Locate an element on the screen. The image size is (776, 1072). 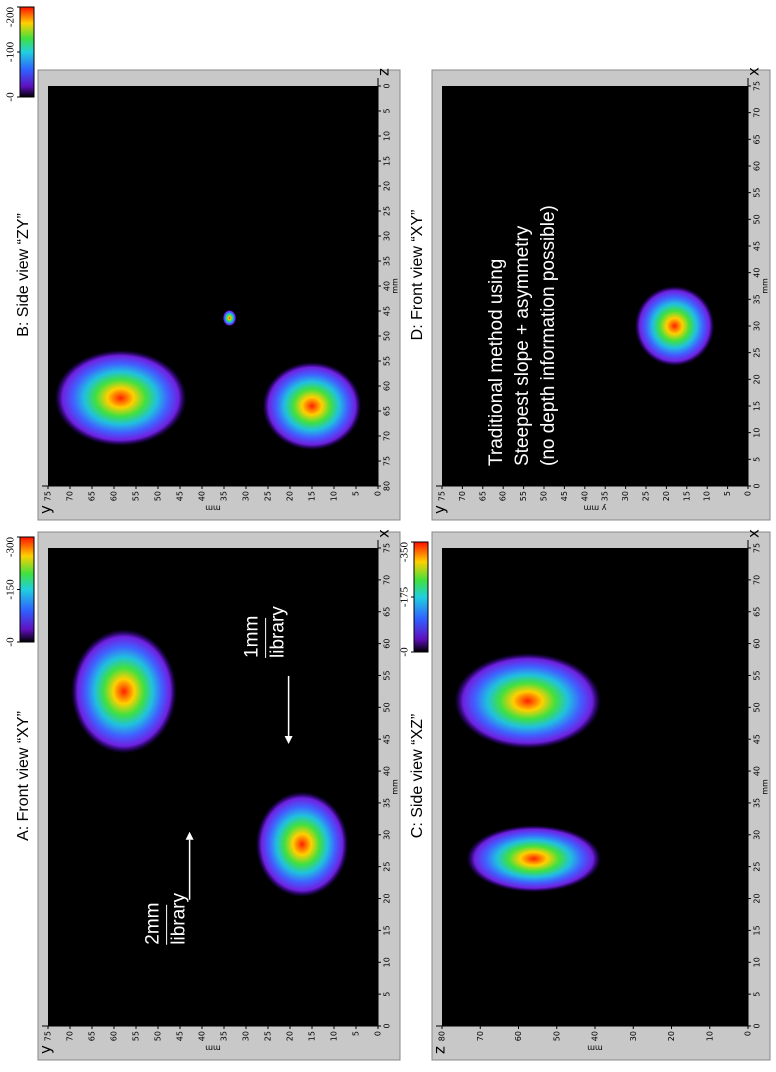
panel-title: A: Front view “XY” is located at coordinates (23, 776).